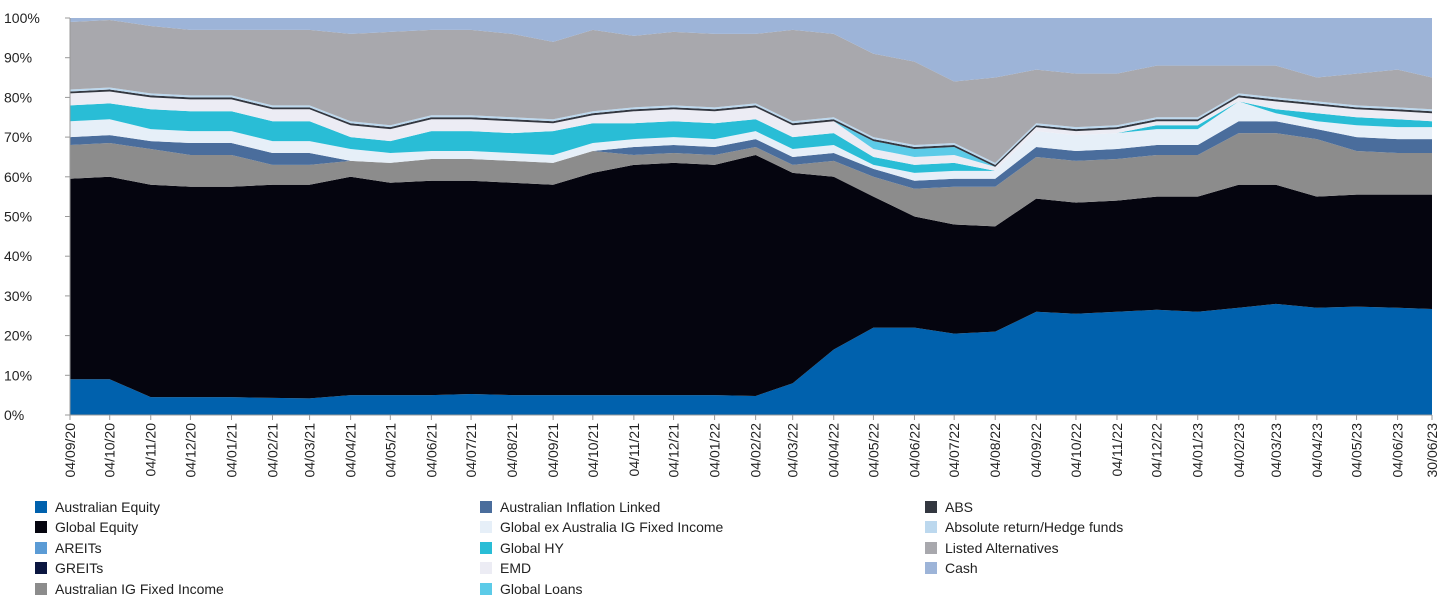 The image size is (1450, 605). I want to click on legend-label: Global Loans, so click(541, 589).